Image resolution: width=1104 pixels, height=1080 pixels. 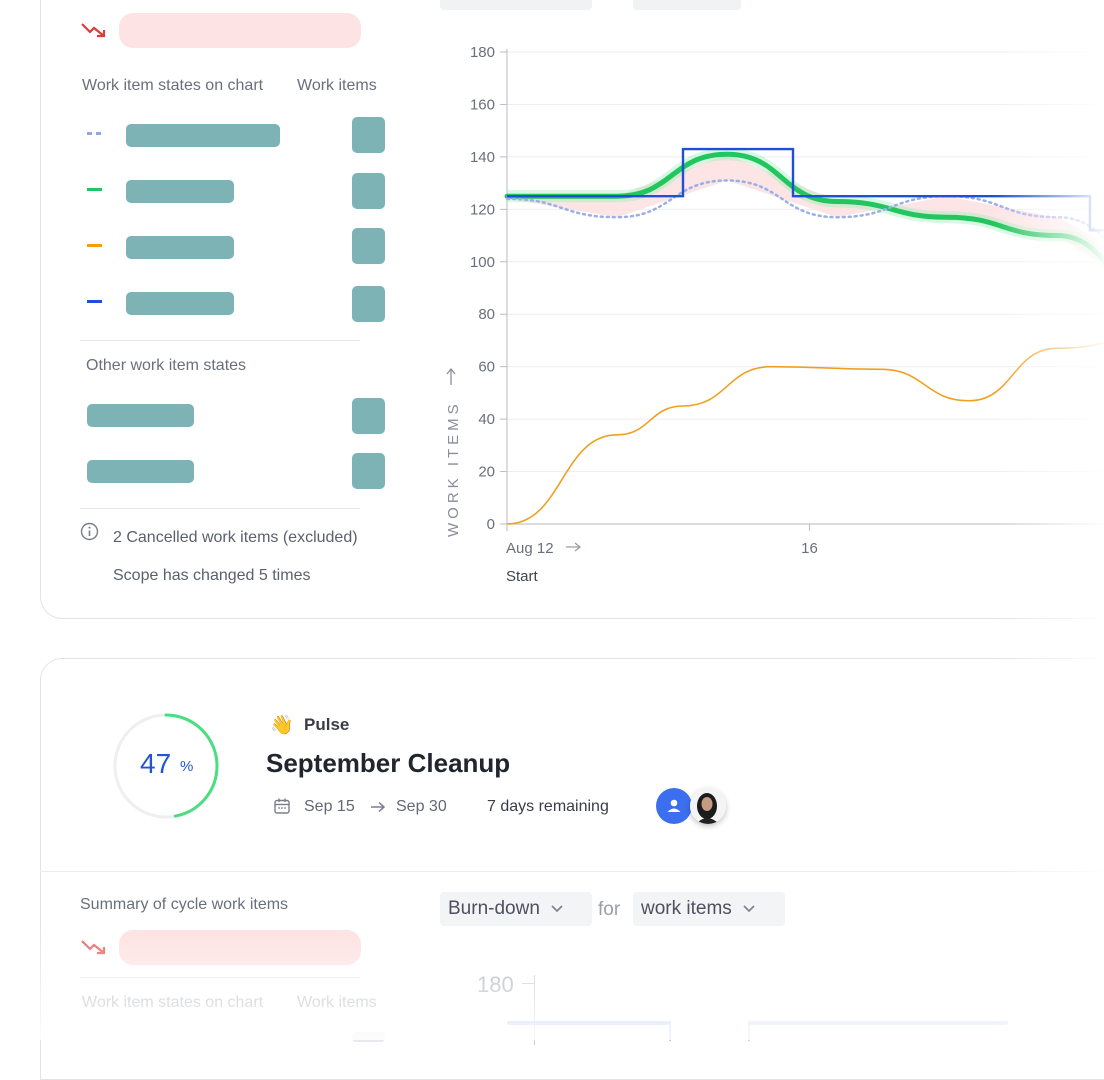 I want to click on calendar-icon, so click(x=282, y=806).